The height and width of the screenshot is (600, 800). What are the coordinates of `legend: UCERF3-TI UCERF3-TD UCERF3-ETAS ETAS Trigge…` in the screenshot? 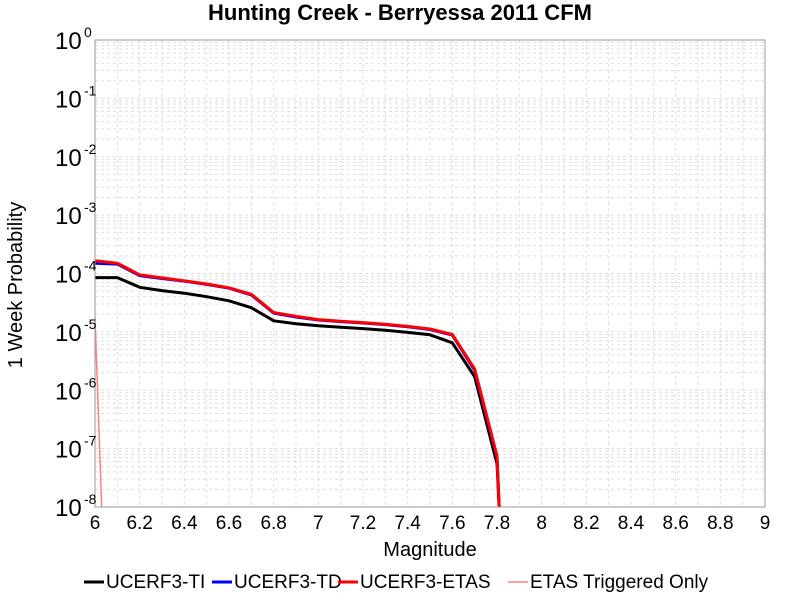 It's located at (396, 582).